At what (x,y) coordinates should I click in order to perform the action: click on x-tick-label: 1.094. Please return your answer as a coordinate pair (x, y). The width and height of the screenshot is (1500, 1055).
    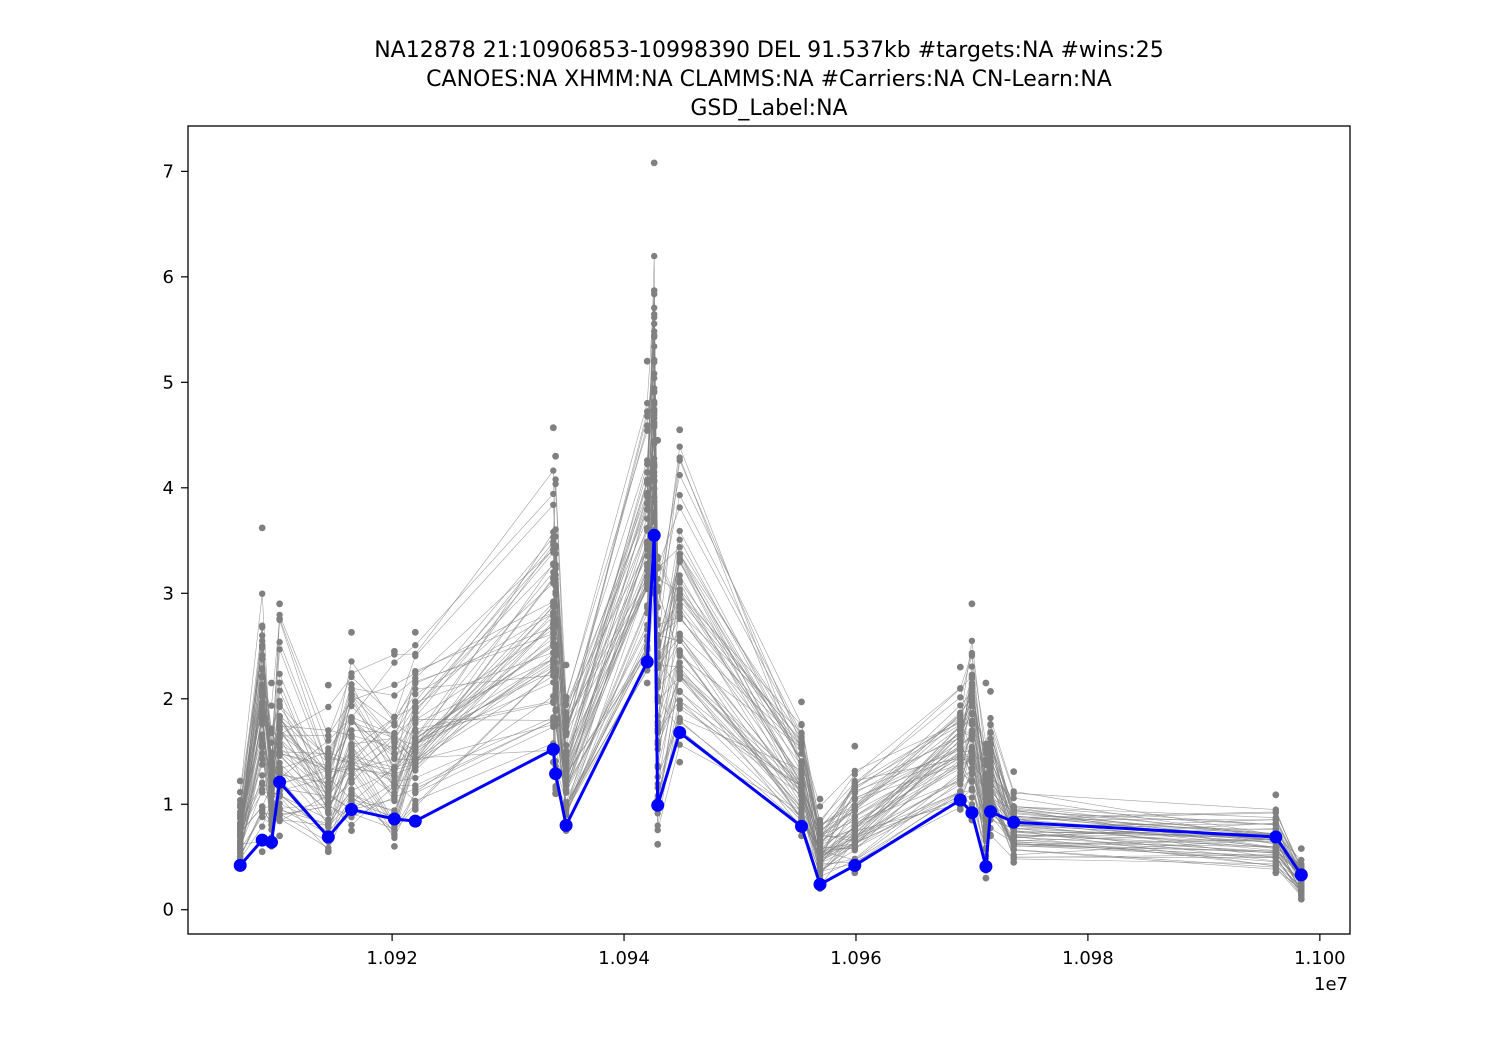
    Looking at the image, I should click on (624, 958).